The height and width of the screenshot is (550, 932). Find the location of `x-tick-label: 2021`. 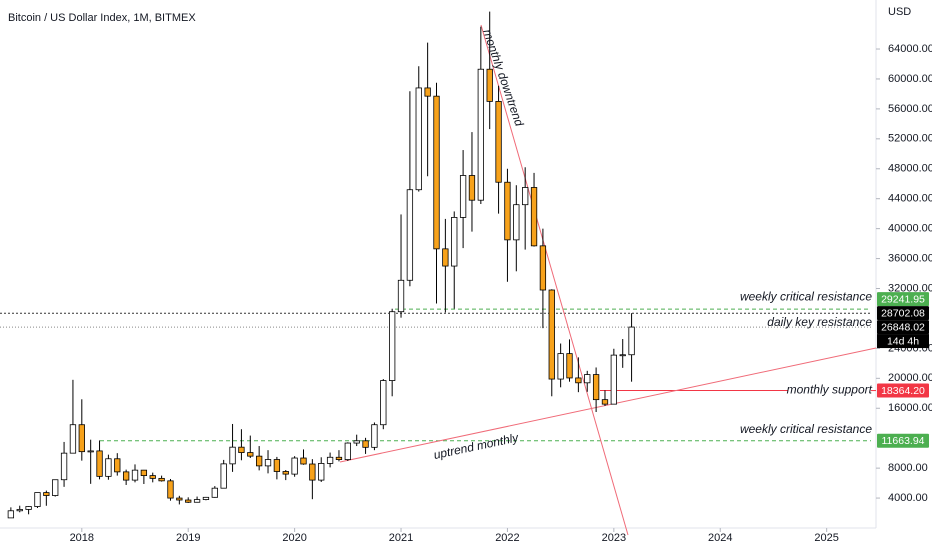

x-tick-label: 2021 is located at coordinates (401, 538).